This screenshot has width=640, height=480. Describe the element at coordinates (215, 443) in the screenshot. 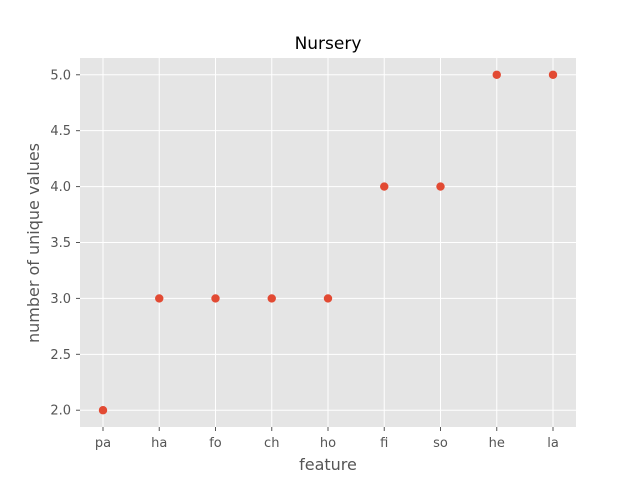

I see `x-tick-label: fo` at that location.